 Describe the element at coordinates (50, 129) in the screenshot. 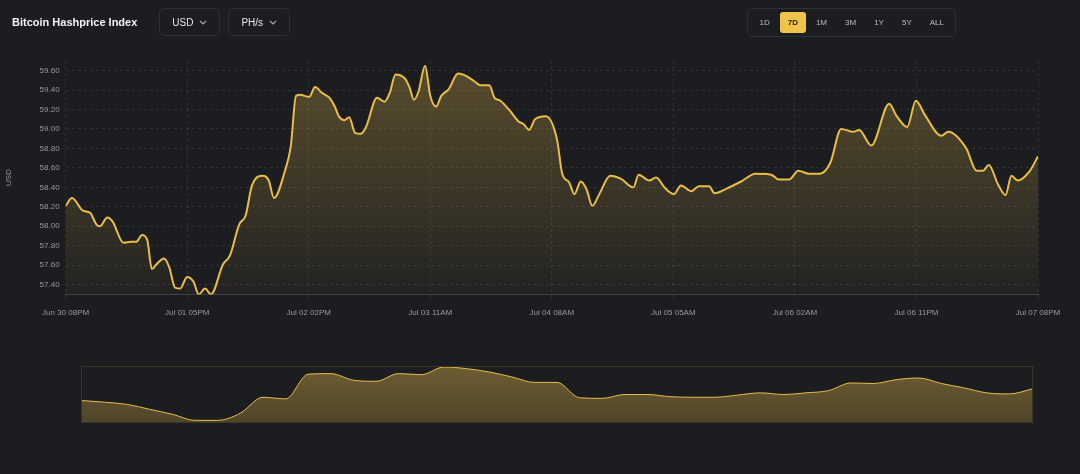

I see `y-tick-label: 59.00` at that location.